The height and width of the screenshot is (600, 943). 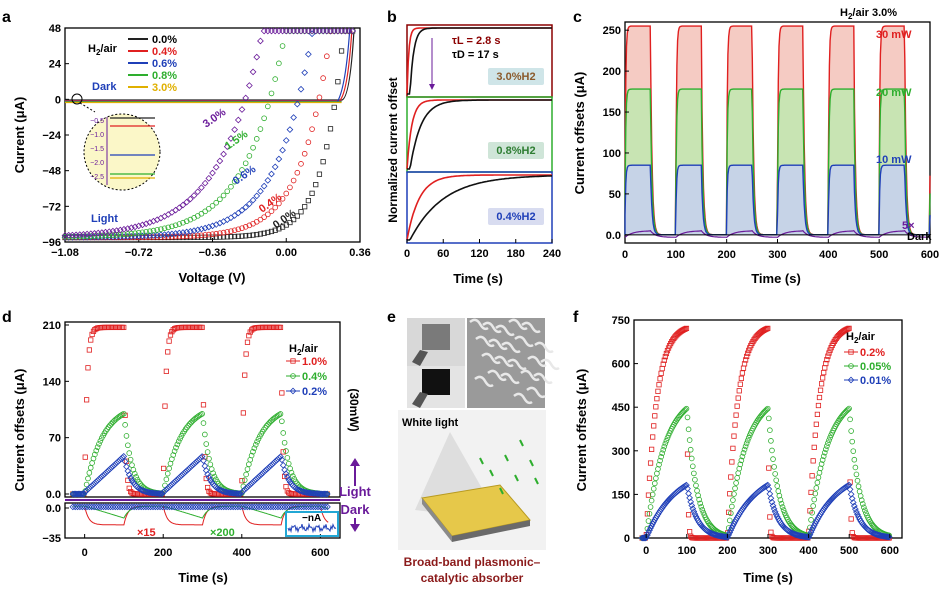 I want to click on panel-b-label-bg, so click(x=516, y=76).